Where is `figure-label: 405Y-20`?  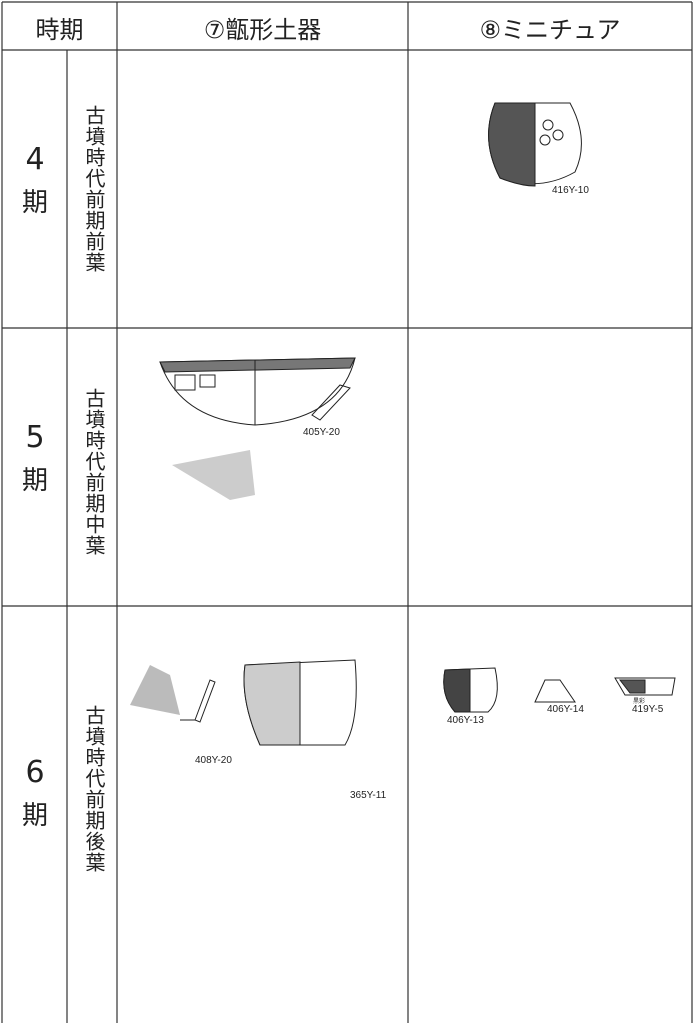 figure-label: 405Y-20 is located at coordinates (321, 432).